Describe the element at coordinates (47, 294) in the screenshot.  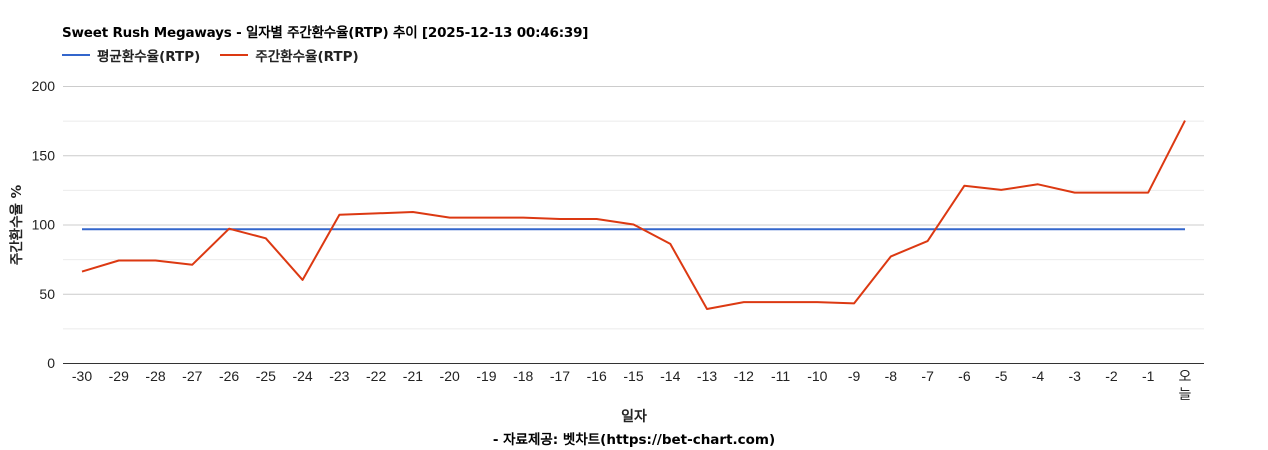
I see `y-tick-label: 50` at that location.